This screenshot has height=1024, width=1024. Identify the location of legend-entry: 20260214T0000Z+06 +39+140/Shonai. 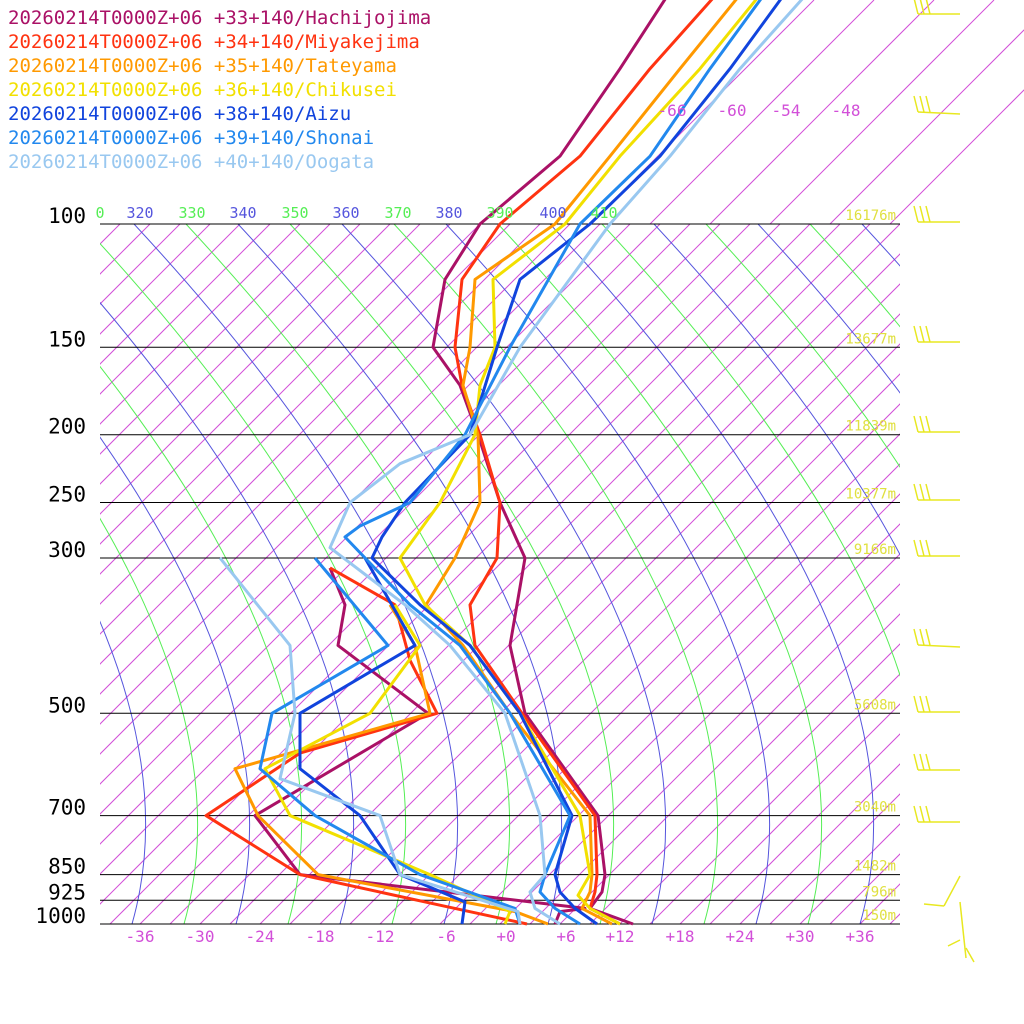
(191, 138).